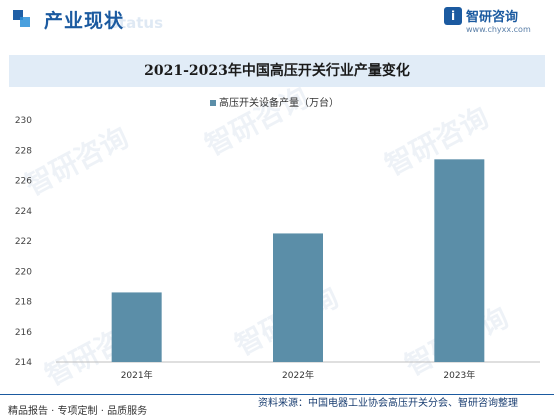  What do you see at coordinates (277, 21) in the screenshot?
I see `page-header: status 产业现状 i 智研咨询 www.chyxx.com` at bounding box center [277, 21].